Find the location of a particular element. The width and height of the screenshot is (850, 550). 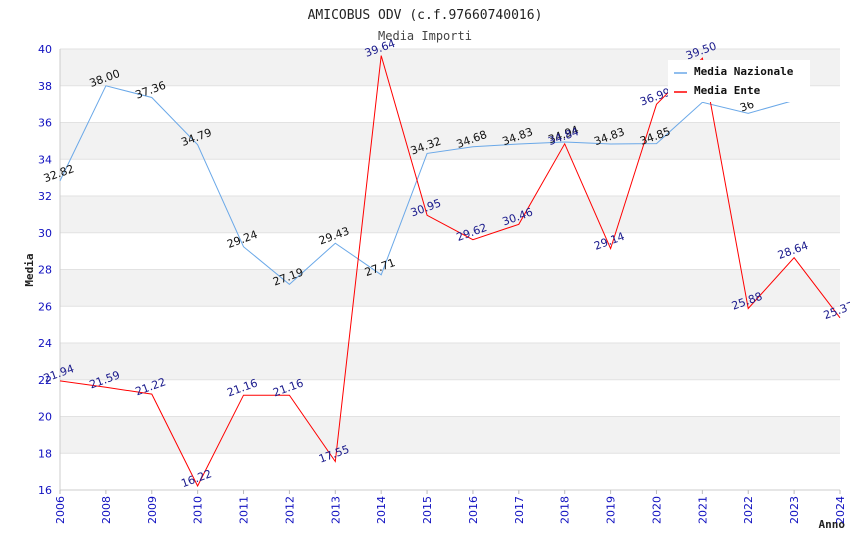

legend-label-ente: Media Ente is located at coordinates (727, 90).